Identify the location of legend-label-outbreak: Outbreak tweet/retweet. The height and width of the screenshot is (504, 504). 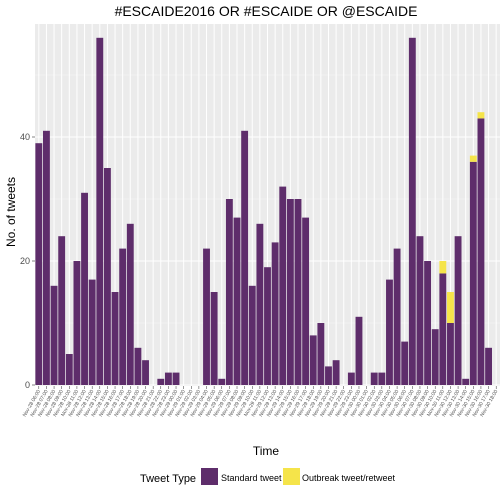
(349, 478).